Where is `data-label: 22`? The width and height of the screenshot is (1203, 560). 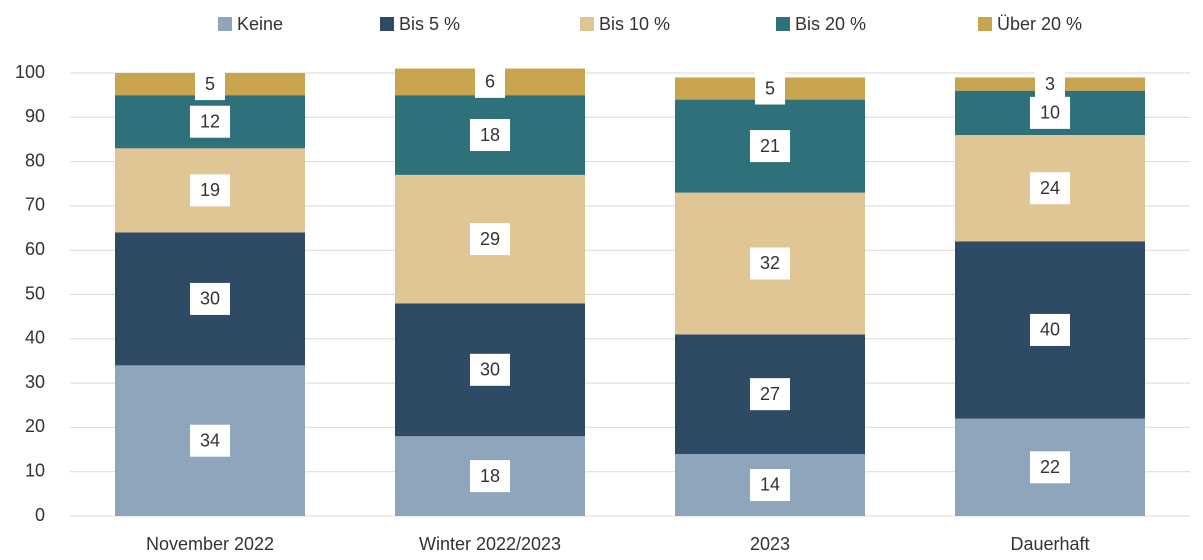 data-label: 22 is located at coordinates (1050, 467).